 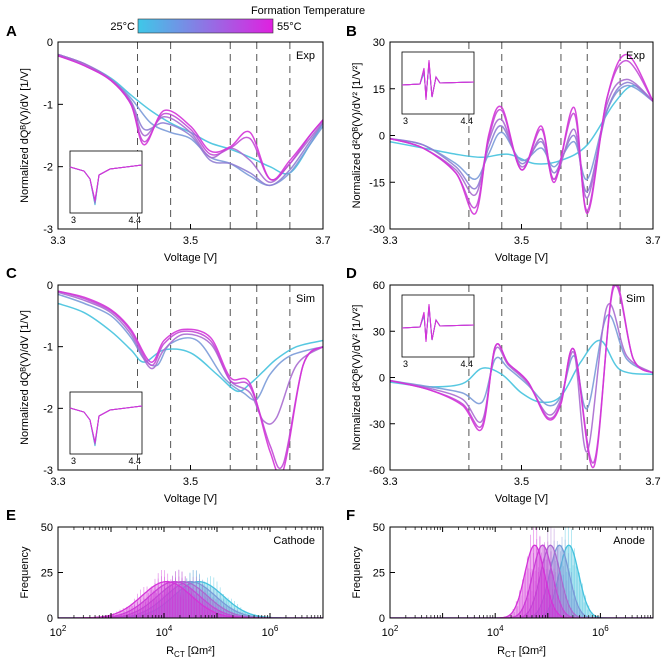 What do you see at coordinates (308, 11) in the screenshot?
I see `legend-title: Formation Temperature` at bounding box center [308, 11].